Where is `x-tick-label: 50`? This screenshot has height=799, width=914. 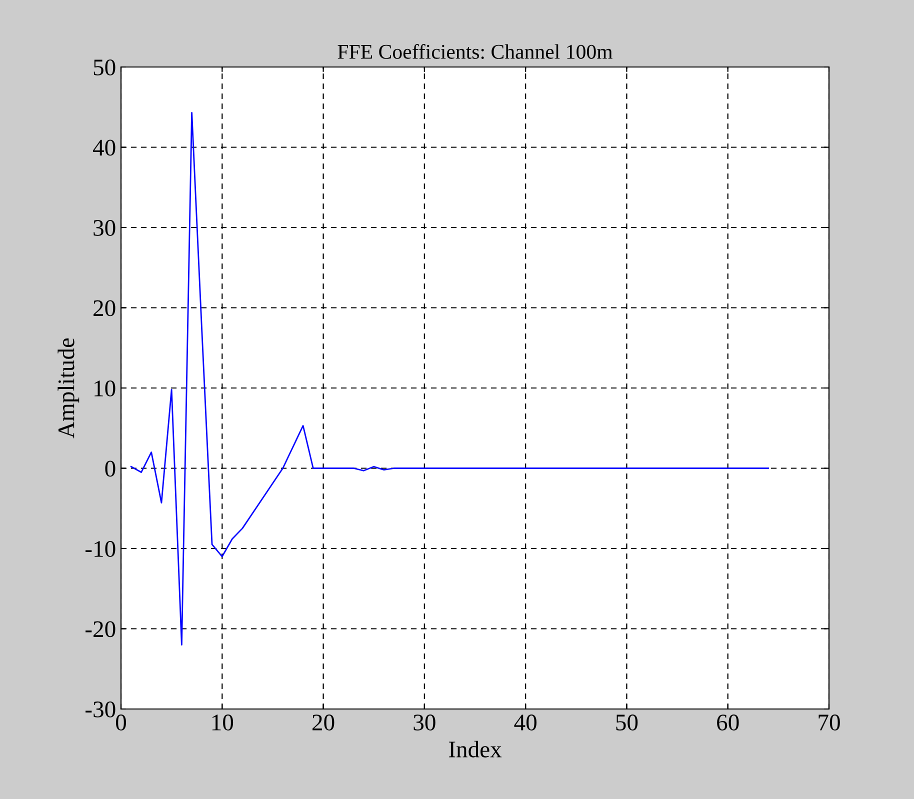
x-tick-label: 50 is located at coordinates (627, 722).